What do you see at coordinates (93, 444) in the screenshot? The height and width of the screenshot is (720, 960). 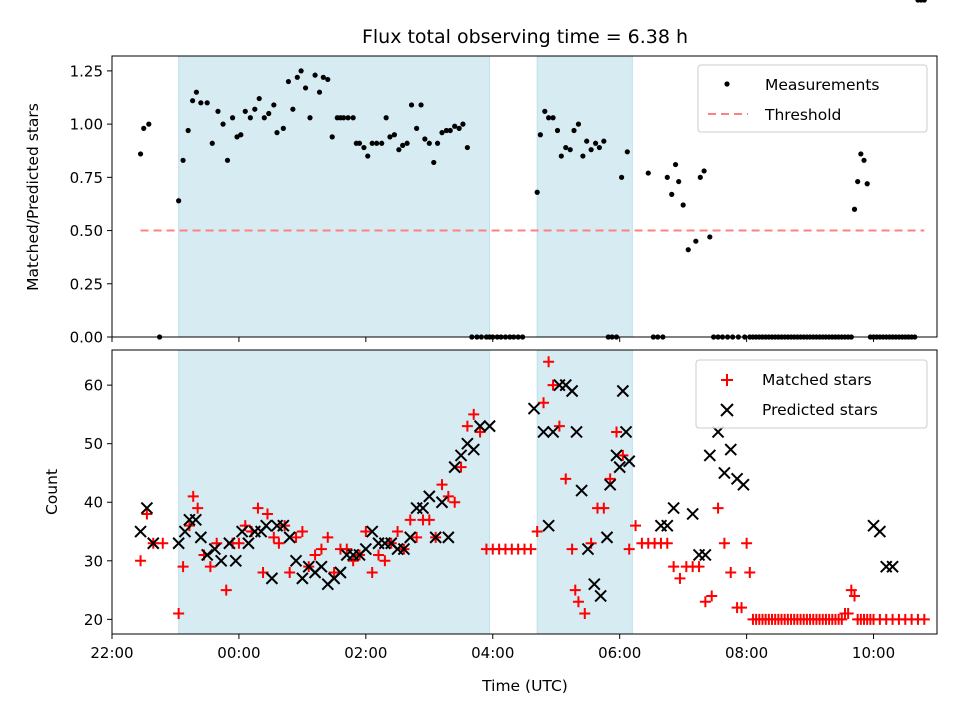 I see `y-tick-label: 50` at bounding box center [93, 444].